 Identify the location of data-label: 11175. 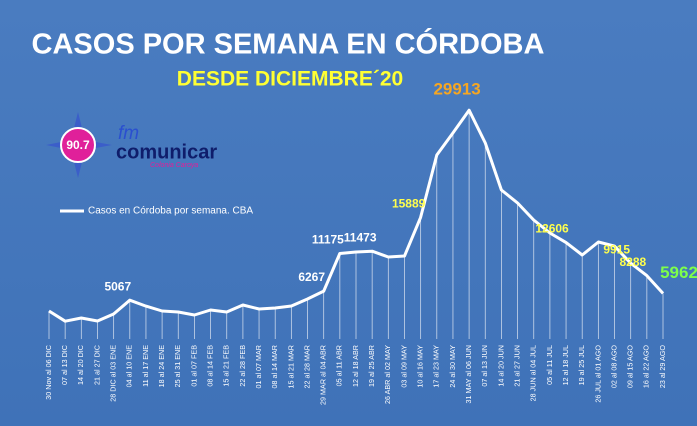
(328, 240).